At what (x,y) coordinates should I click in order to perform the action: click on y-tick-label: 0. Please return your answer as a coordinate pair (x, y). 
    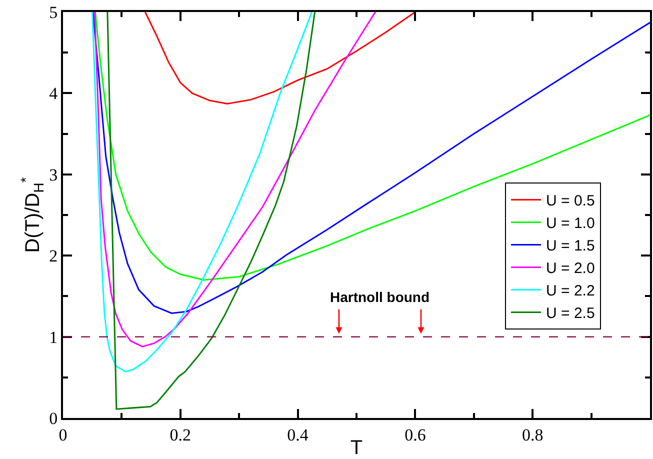
    Looking at the image, I should click on (53, 418).